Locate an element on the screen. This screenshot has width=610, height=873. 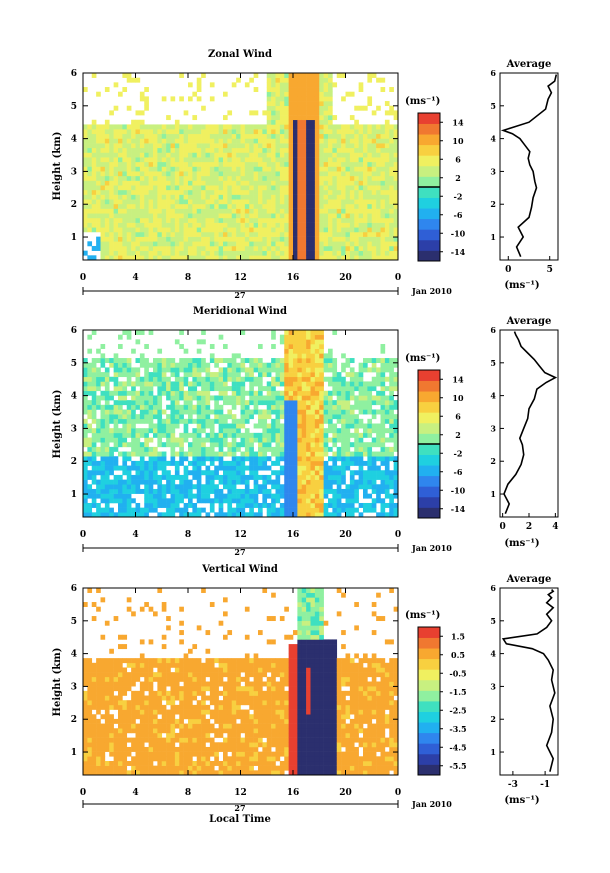
zonal-wind-colorbar-frame is located at coordinates (429, 187).